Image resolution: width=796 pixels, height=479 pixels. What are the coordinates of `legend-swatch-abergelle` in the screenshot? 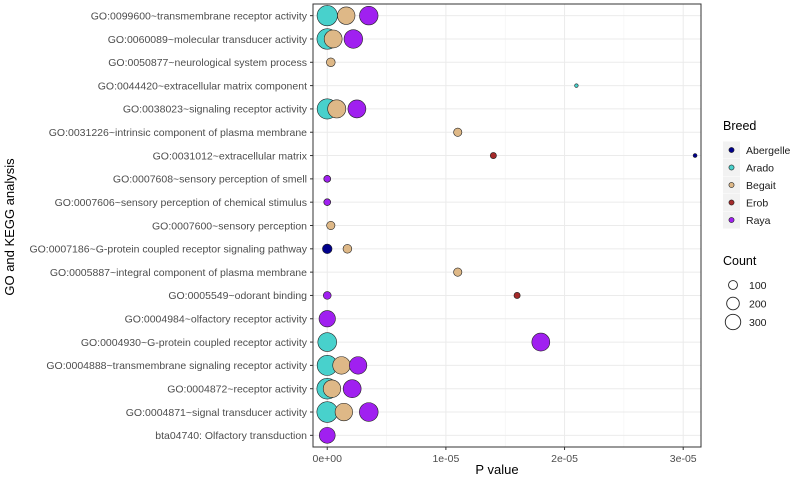 It's located at (731, 150).